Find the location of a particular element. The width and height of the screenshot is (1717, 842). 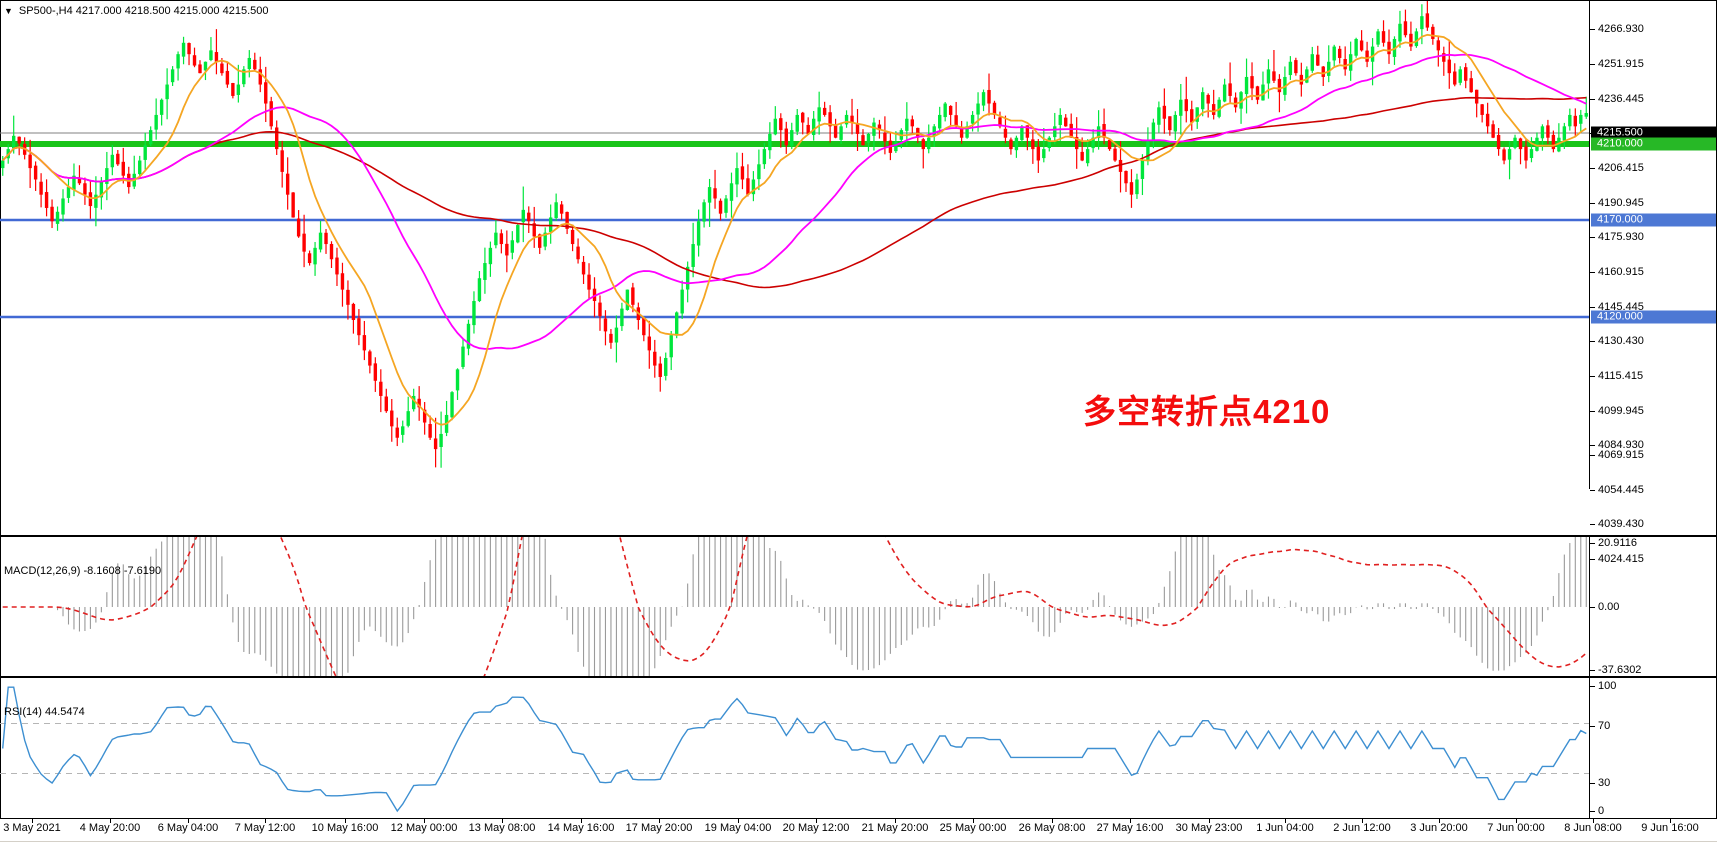

time-tick-label: 2 Jun 12:00 is located at coordinates (1362, 828).